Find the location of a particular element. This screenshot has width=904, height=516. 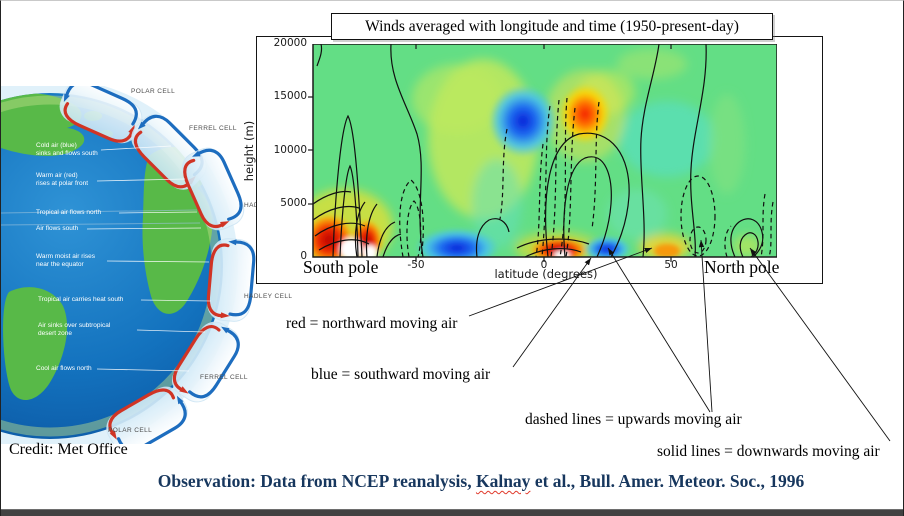

dashed-contours is located at coordinates (586, 177).